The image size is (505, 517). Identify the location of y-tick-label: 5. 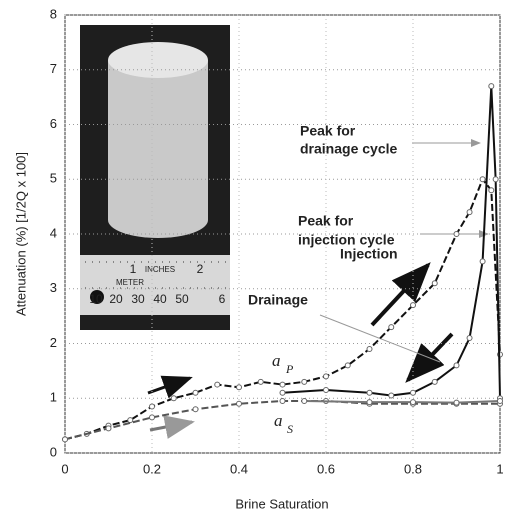
(53, 178).